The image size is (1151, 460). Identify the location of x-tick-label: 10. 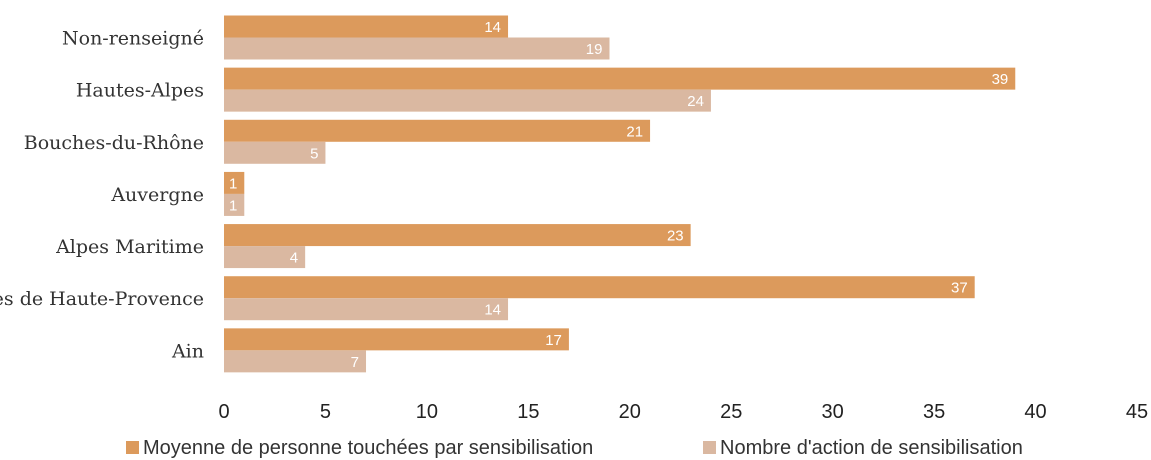
(427, 412).